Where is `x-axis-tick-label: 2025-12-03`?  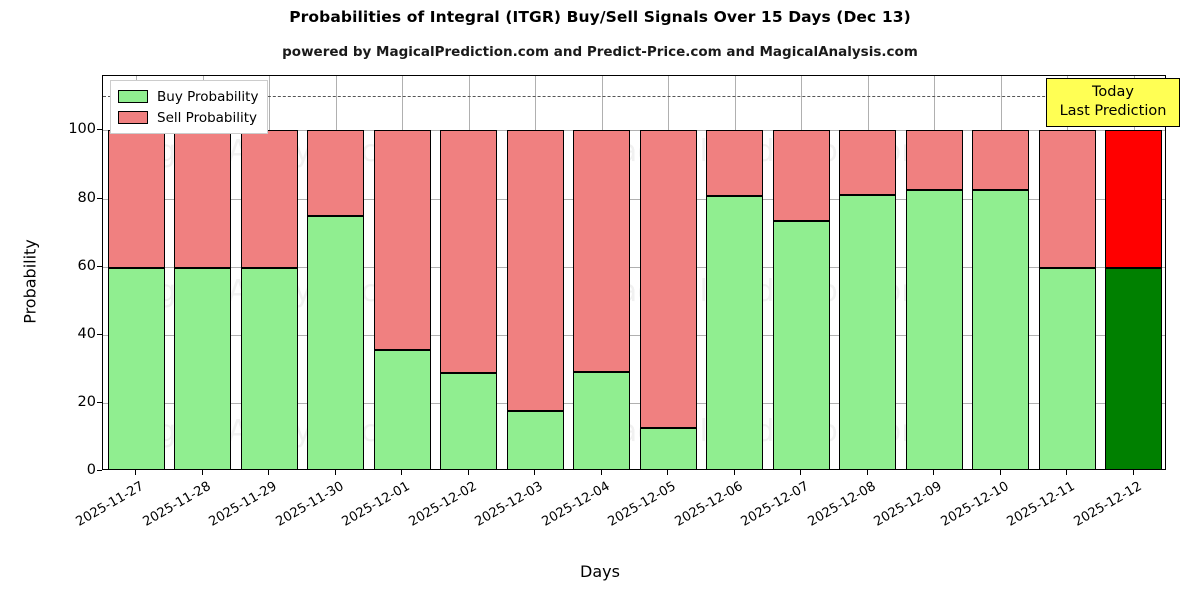 x-axis-tick-label: 2025-12-03 is located at coordinates (509, 504).